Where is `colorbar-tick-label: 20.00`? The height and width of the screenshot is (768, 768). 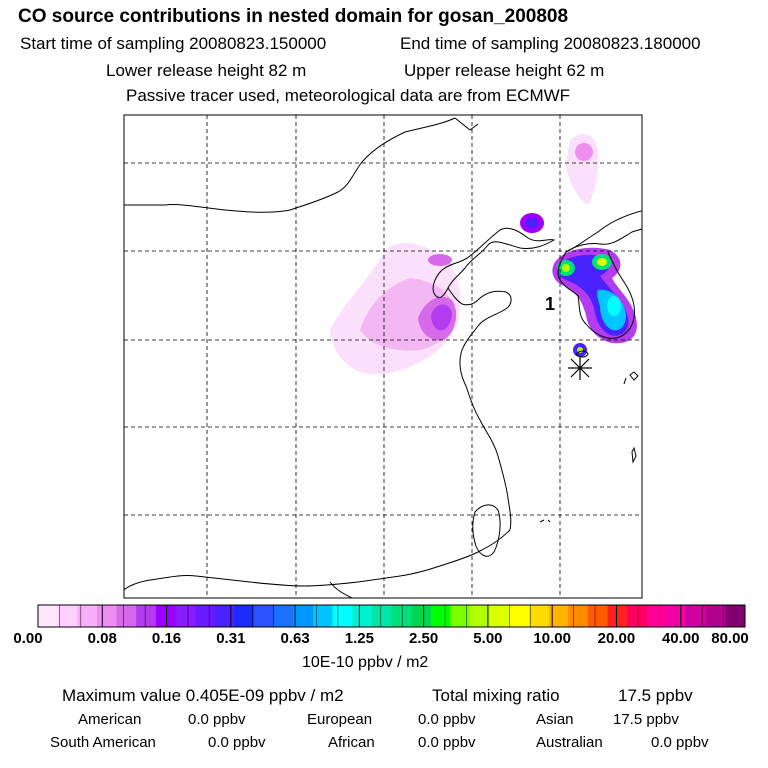 colorbar-tick-label: 20.00 is located at coordinates (616, 638).